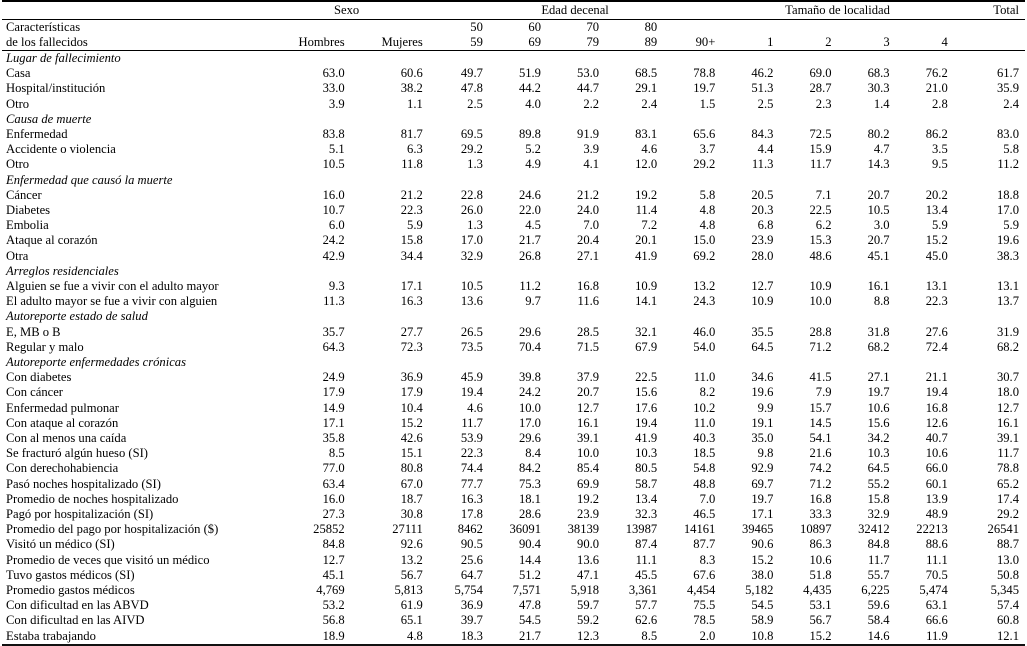  I want to click on cell-value: 32.9, so click(471, 255).